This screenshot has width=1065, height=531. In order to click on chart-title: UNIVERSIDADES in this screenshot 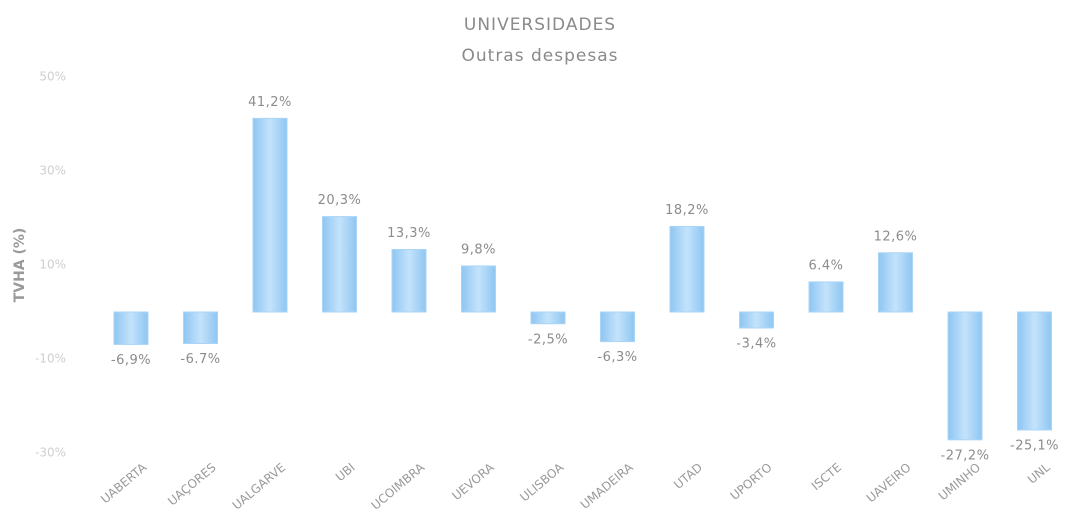, I will do `click(540, 25)`.